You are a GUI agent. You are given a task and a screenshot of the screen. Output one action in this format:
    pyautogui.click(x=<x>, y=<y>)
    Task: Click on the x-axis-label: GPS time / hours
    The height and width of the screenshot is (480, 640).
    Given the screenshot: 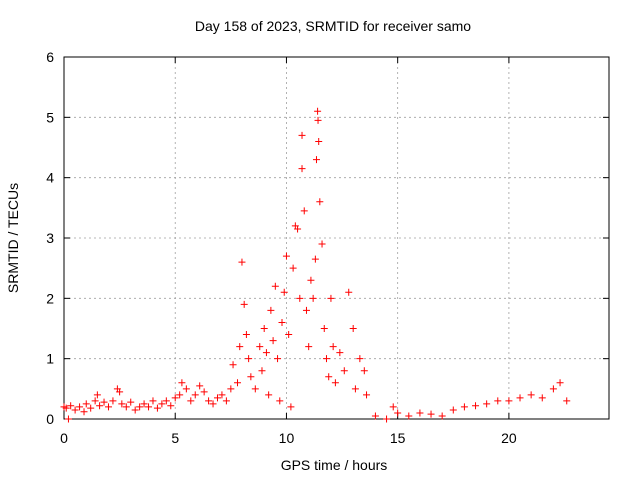 What is the action you would take?
    pyautogui.click(x=334, y=465)
    